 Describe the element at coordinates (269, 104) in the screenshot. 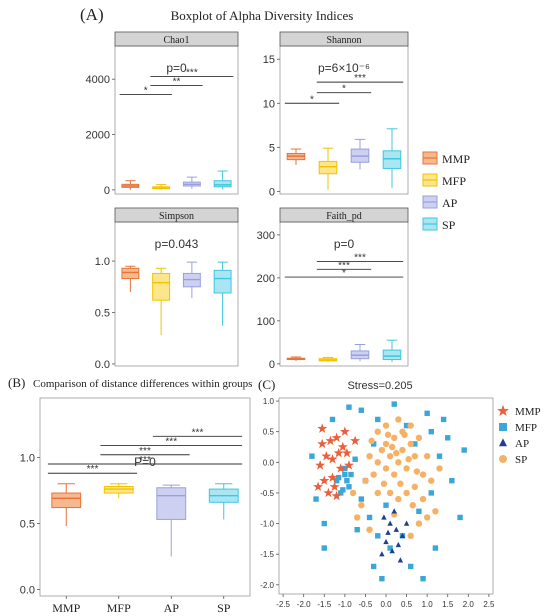

I see `y-tick-label: 10` at that location.